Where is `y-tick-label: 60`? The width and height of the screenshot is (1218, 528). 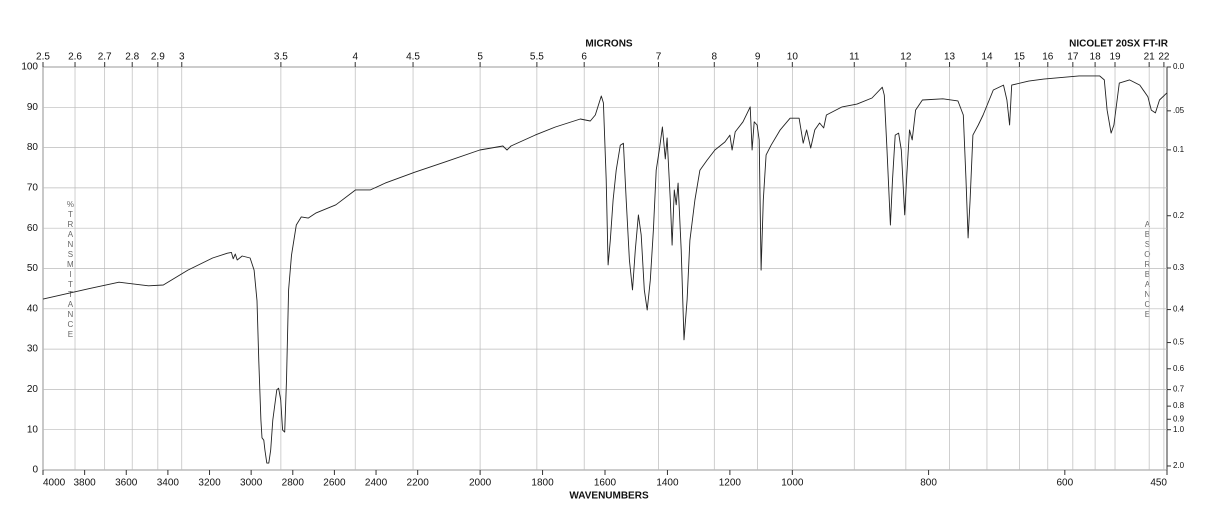 y-tick-label: 60 is located at coordinates (33, 228).